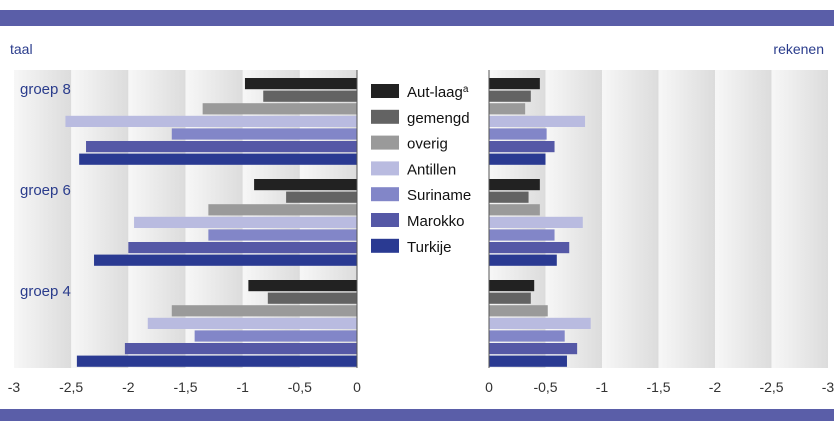  What do you see at coordinates (45, 291) in the screenshot?
I see `group-label: groep 4` at bounding box center [45, 291].